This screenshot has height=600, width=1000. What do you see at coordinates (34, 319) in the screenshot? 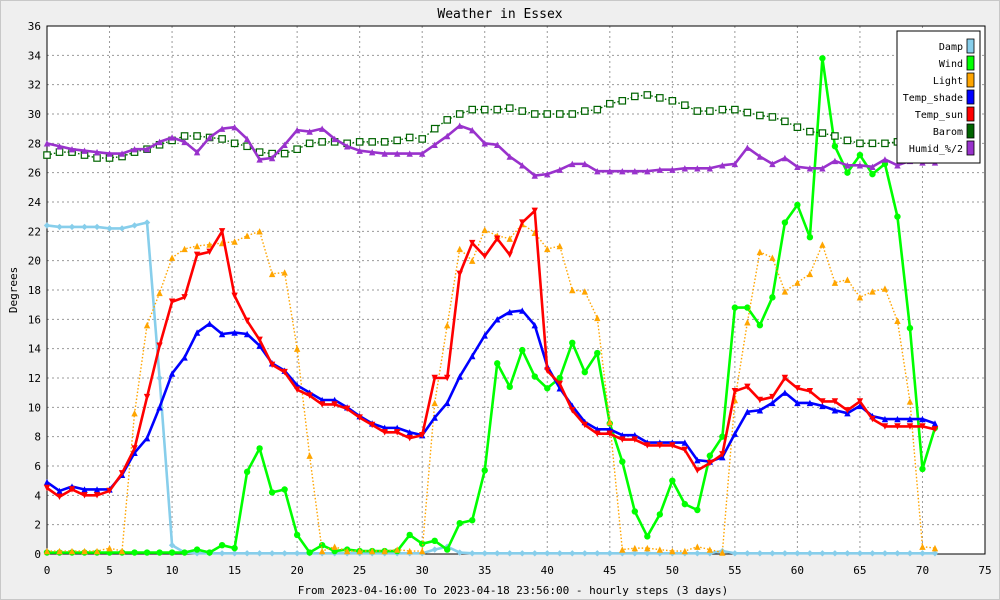
I see `y-tick-label: 16` at bounding box center [34, 319].